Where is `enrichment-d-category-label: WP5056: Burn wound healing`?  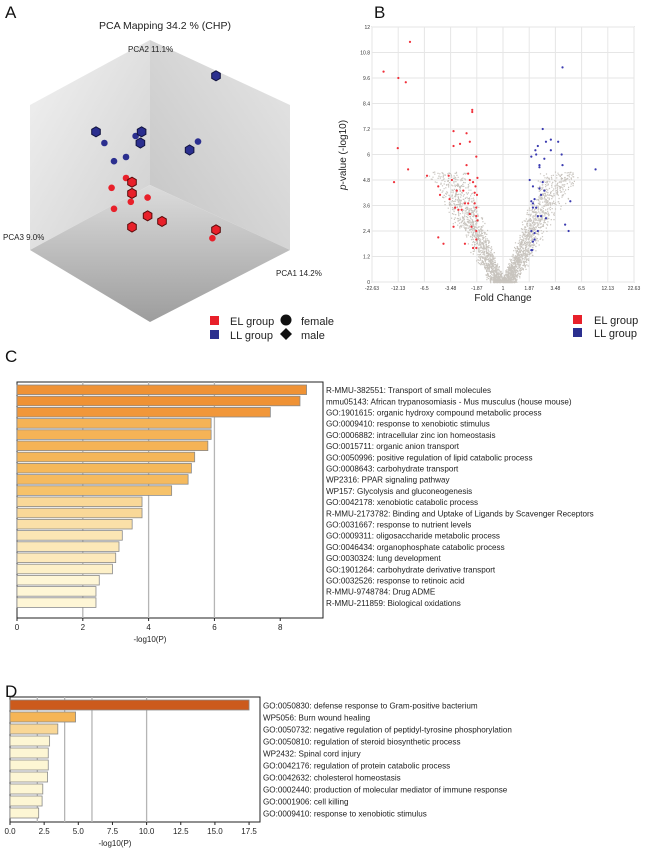 enrichment-d-category-label: WP5056: Burn wound healing is located at coordinates (316, 718).